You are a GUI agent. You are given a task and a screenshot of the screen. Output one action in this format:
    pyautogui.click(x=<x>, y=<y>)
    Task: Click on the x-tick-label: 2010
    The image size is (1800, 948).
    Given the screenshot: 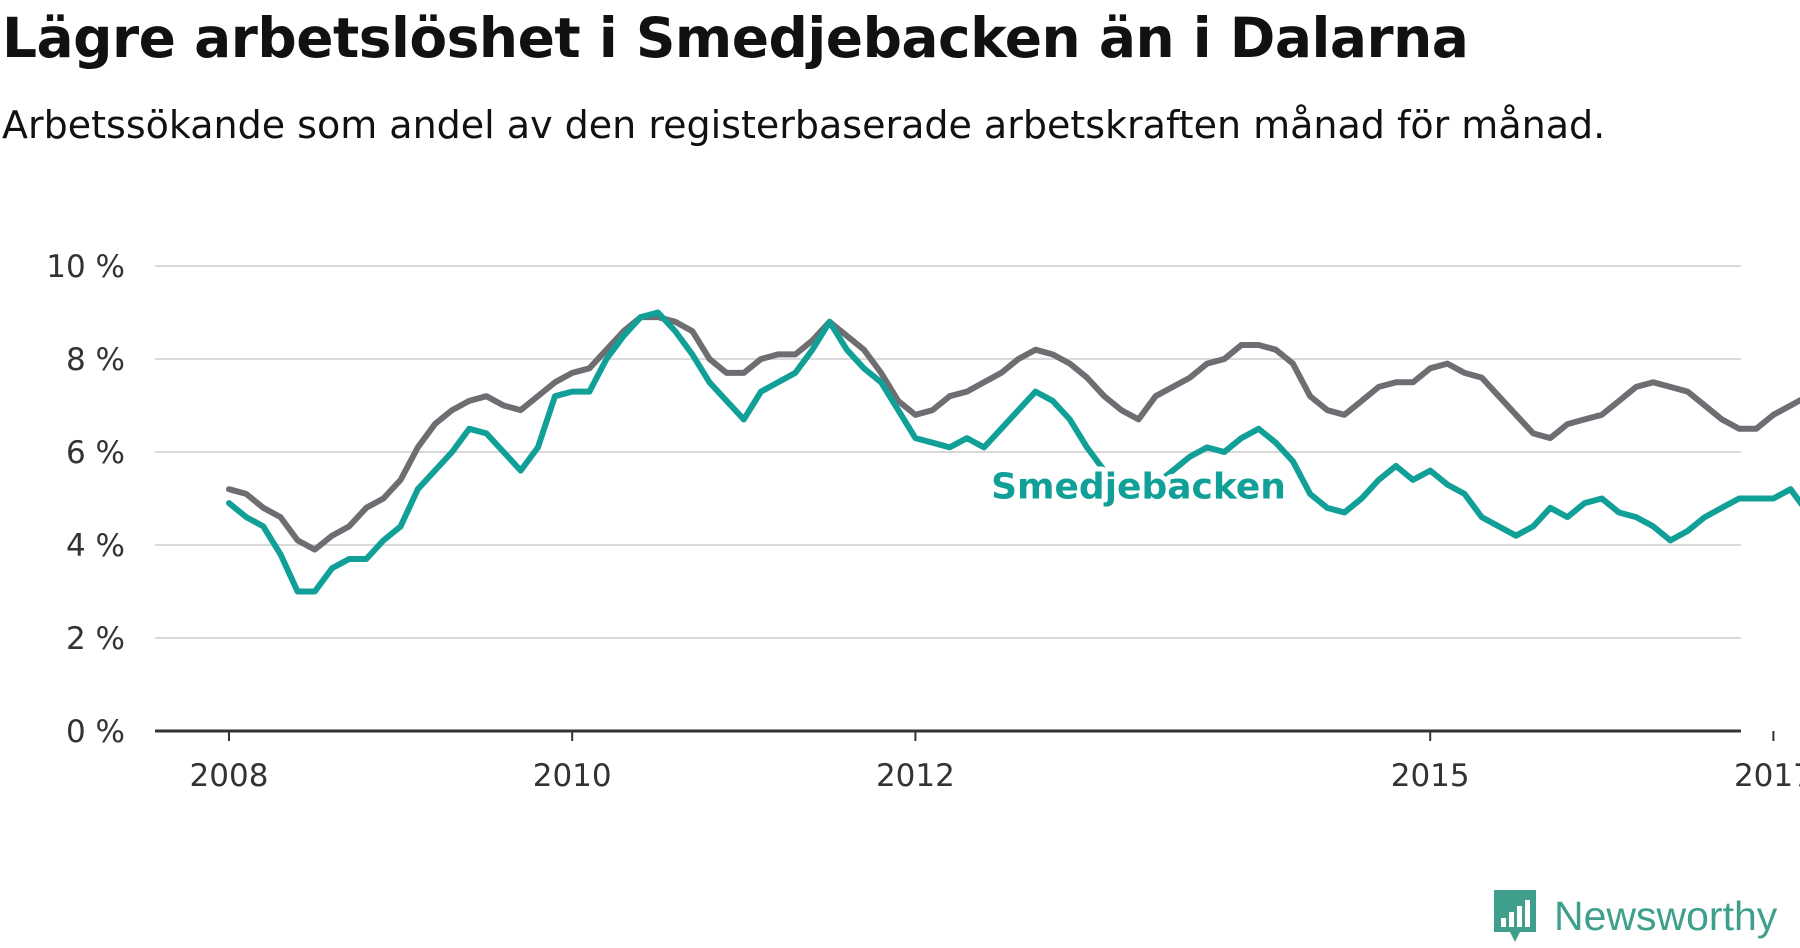 What is the action you would take?
    pyautogui.click(x=572, y=776)
    